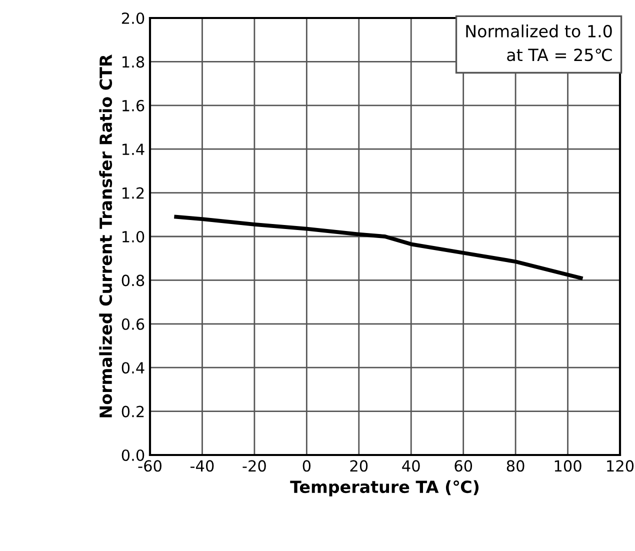  What do you see at coordinates (133, 412) in the screenshot?
I see `y-tick-label: 0.2` at bounding box center [133, 412].